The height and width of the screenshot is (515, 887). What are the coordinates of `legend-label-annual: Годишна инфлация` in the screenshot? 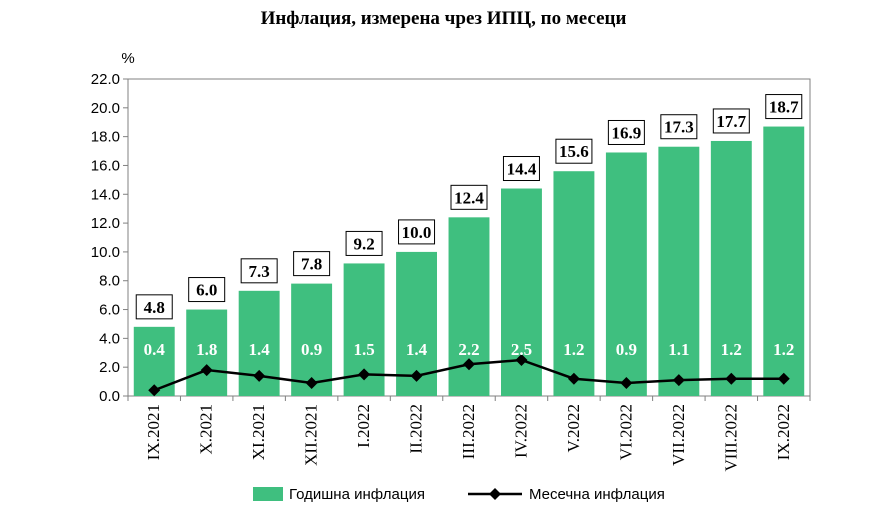 It's located at (357, 494).